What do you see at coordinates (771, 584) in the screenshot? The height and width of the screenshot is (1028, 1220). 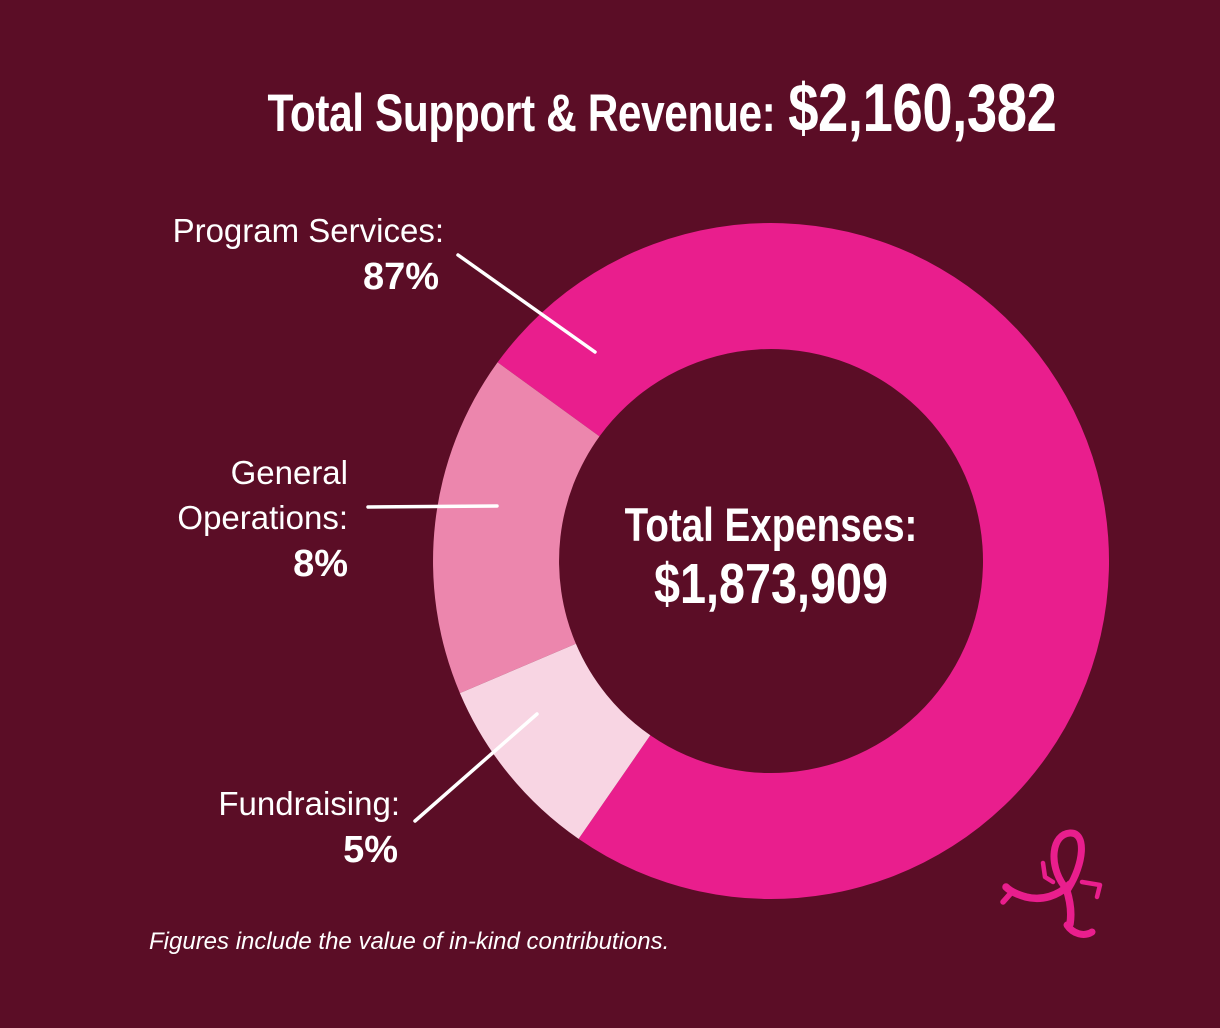 I see `total-expenses-value: $1,873,909` at bounding box center [771, 584].